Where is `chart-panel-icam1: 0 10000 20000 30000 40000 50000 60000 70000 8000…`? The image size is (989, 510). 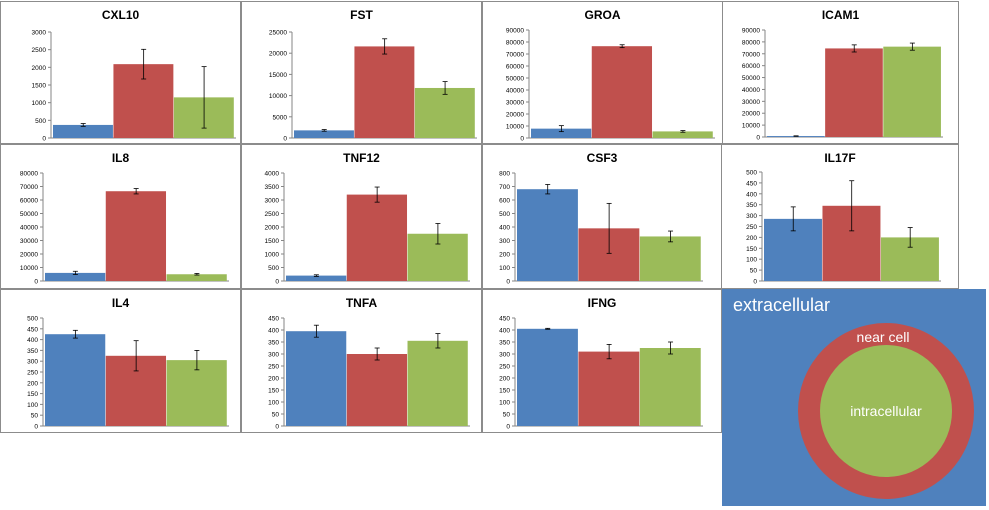 chart-panel-icam1: 0 10000 20000 30000 40000 50000 60000 70000 8000… is located at coordinates (840, 72).